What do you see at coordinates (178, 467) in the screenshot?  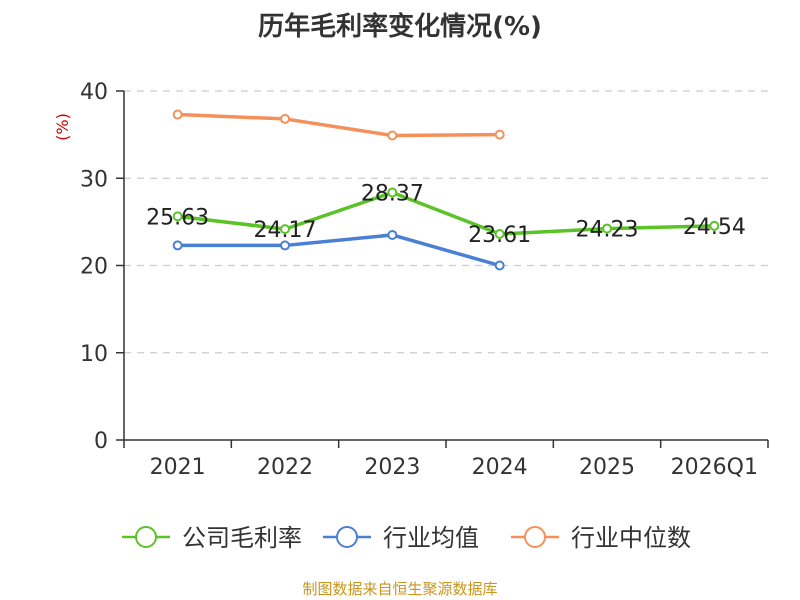 I see `x-tick-label: 2021` at bounding box center [178, 467].